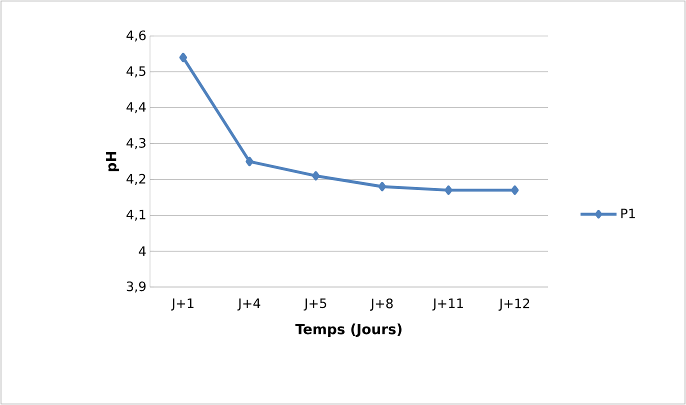  What do you see at coordinates (447, 304) in the screenshot?
I see `x-tick-label: J+11` at bounding box center [447, 304].